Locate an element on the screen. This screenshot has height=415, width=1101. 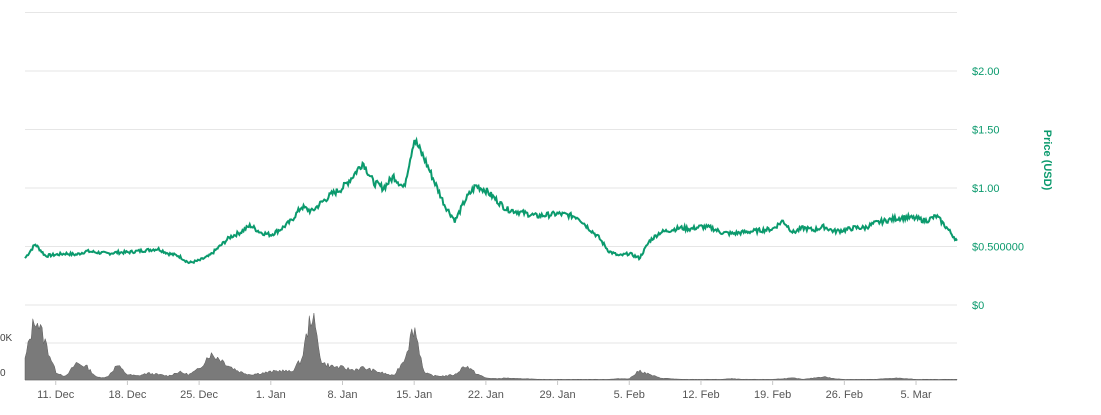
date-tick-label: 19. Feb is located at coordinates (772, 395).